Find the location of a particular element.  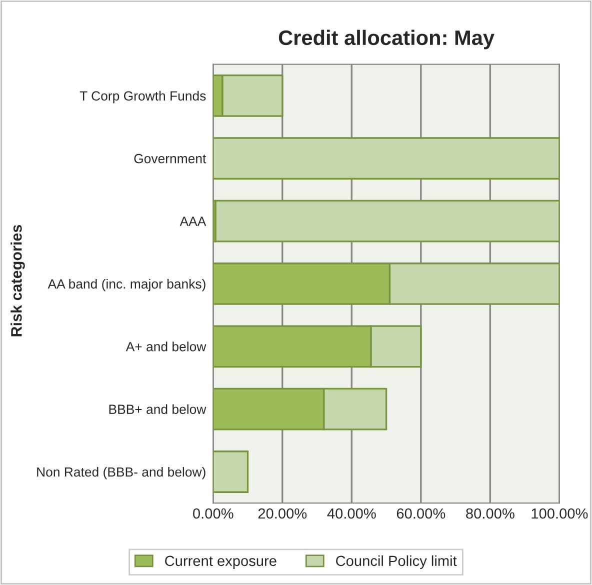

y-tick-label: A+ and below is located at coordinates (166, 347).